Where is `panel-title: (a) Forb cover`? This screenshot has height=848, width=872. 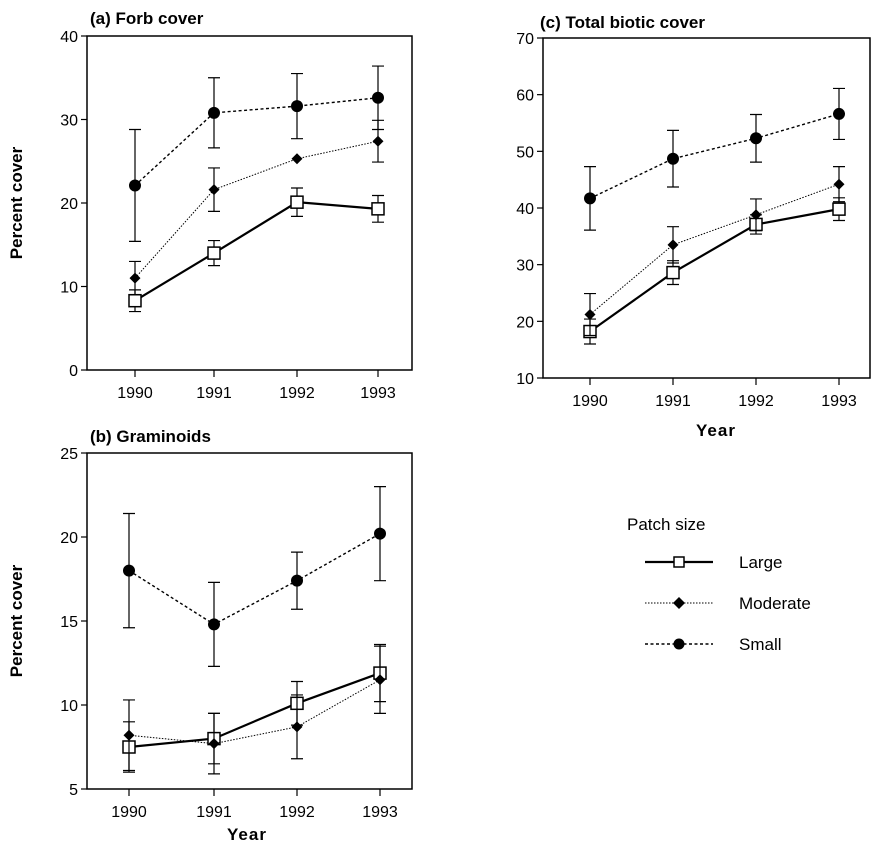
panel-title: (a) Forb cover is located at coordinates (147, 18).